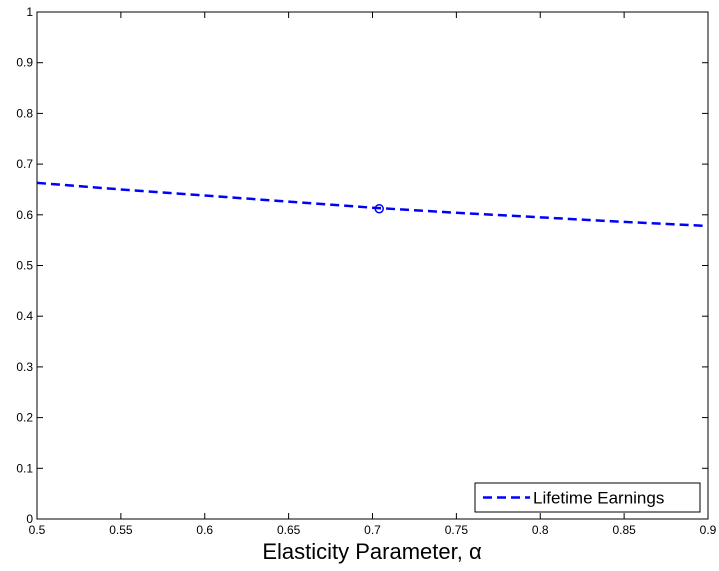  I want to click on y-tick-label: 0.5, so click(24, 266).